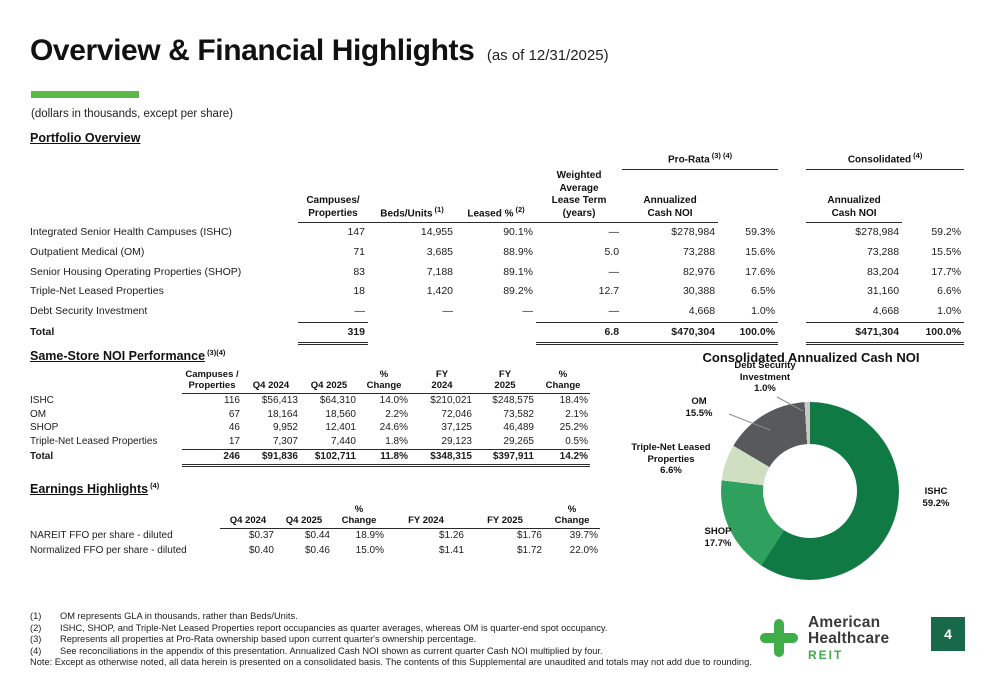 This screenshot has width=1000, height=685. I want to click on cell: 11.8%, so click(384, 457).